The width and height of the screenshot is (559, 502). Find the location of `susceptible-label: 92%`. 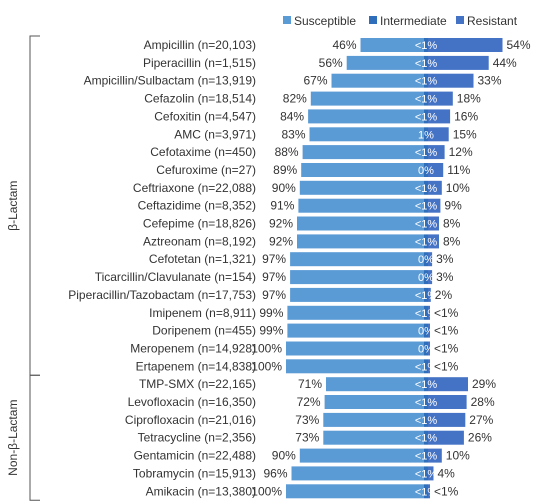

susceptible-label: 92% is located at coordinates (281, 241).